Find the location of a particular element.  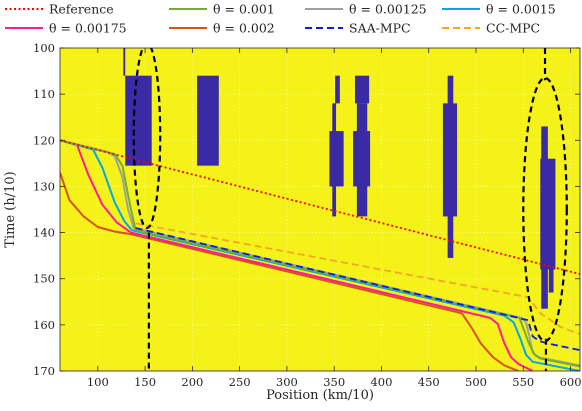

x-tick-label: 150 is located at coordinates (145, 382).